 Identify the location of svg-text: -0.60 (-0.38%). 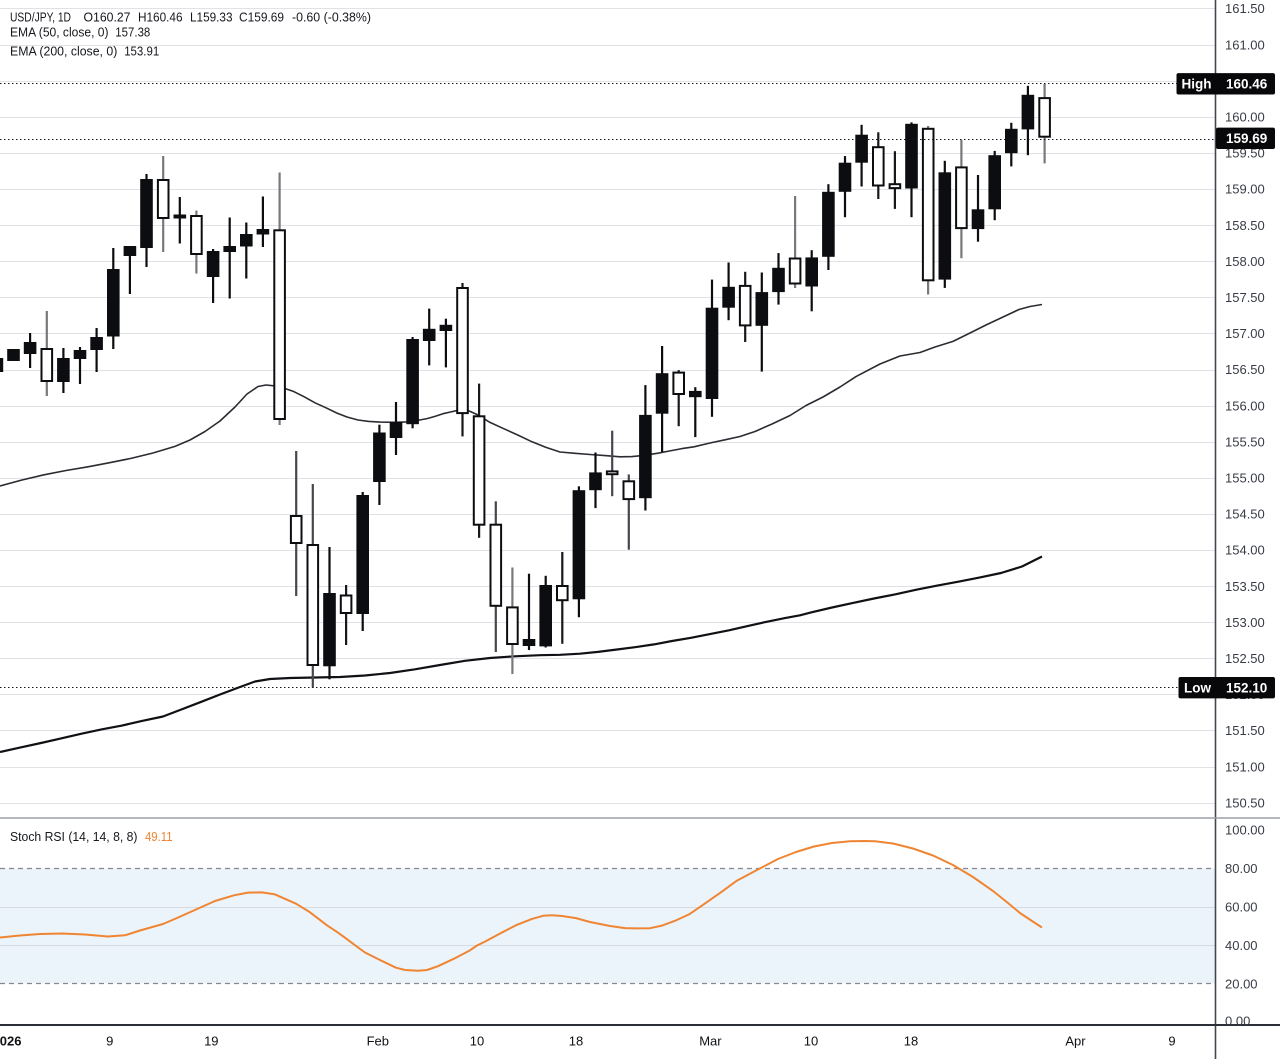
(331, 17).